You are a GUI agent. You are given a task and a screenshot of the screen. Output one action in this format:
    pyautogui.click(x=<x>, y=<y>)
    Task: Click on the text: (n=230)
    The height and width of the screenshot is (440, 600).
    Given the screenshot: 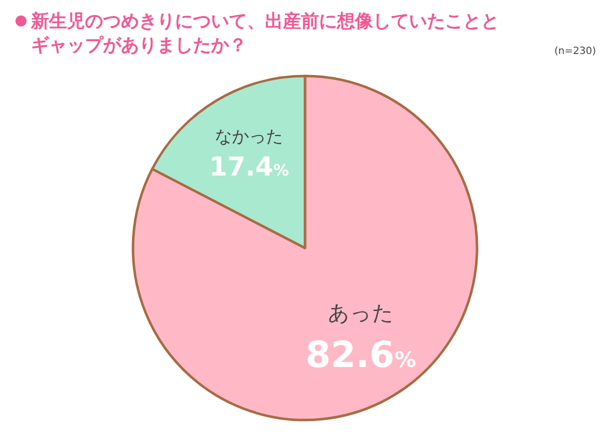 What is the action you would take?
    pyautogui.click(x=575, y=51)
    